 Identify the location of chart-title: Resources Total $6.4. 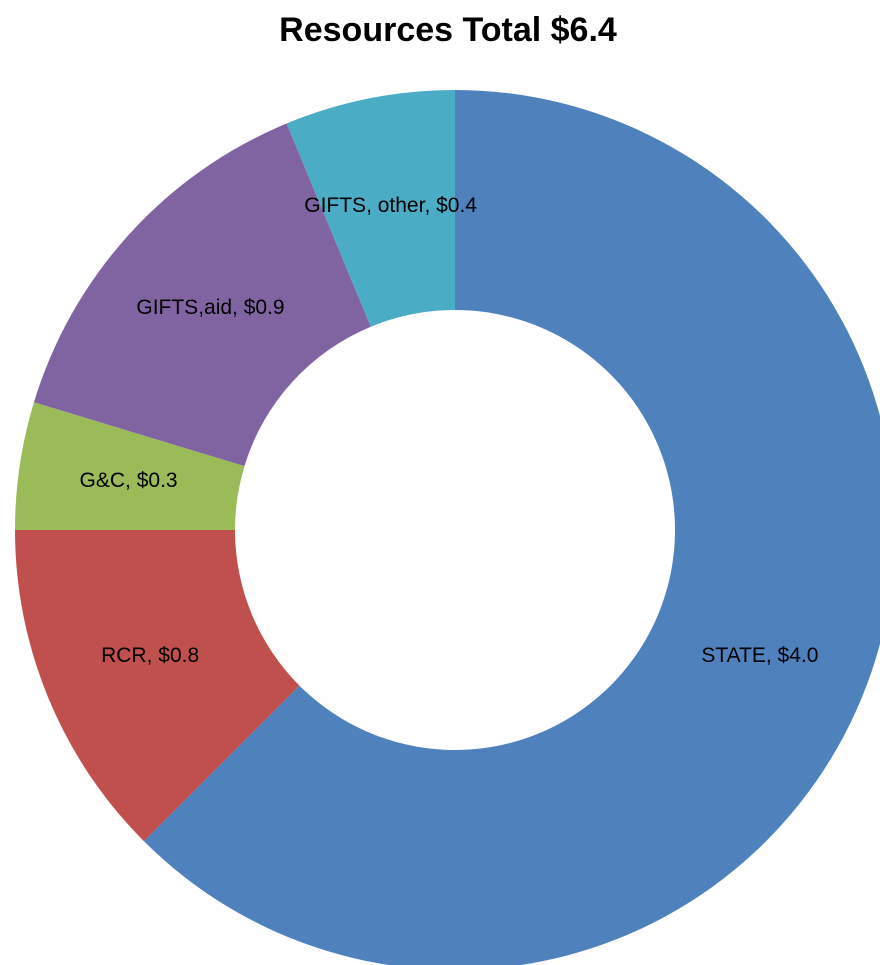
(448, 30).